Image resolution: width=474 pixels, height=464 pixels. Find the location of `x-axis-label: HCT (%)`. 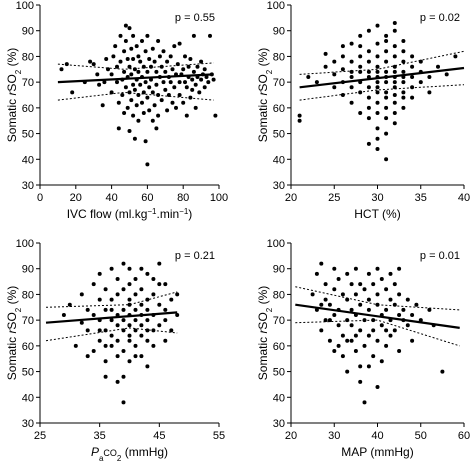

x-axis-label: HCT (%) is located at coordinates (377, 214).